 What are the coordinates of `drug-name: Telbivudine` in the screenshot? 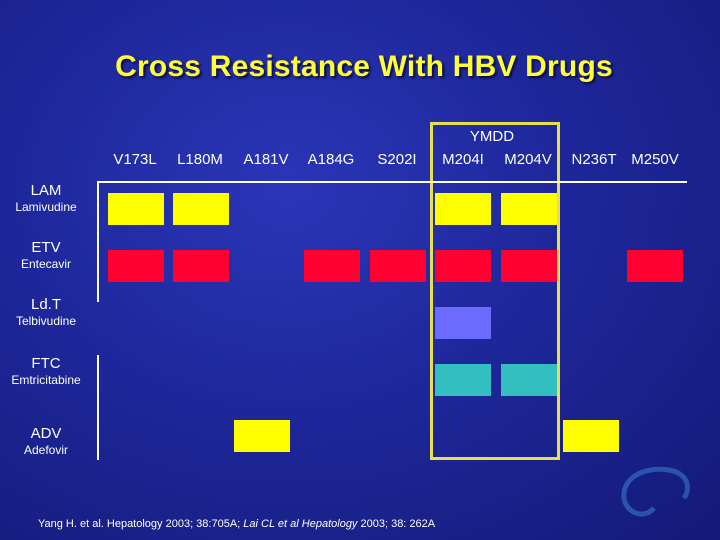 It's located at (46, 321).